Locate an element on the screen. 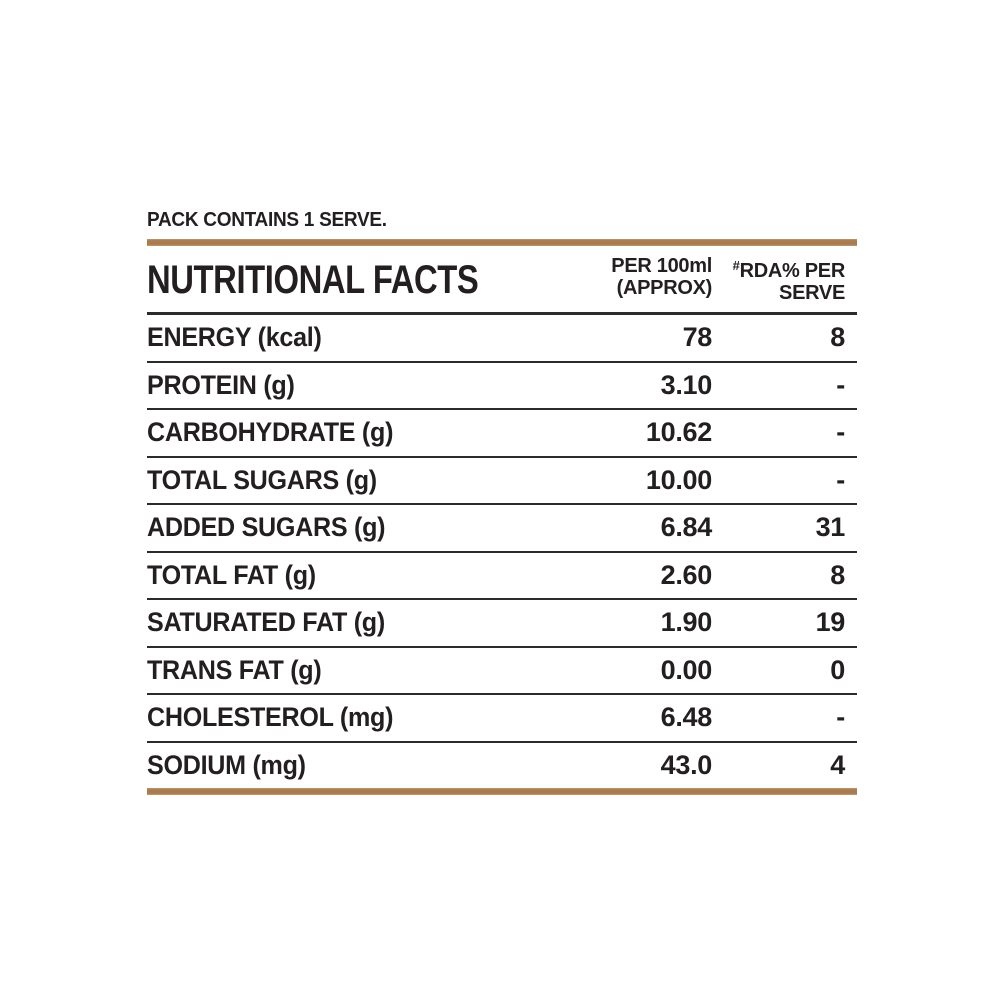  table-row-cholesterol: CHOLESTEROL (mg) 6.48 - is located at coordinates (502, 719).